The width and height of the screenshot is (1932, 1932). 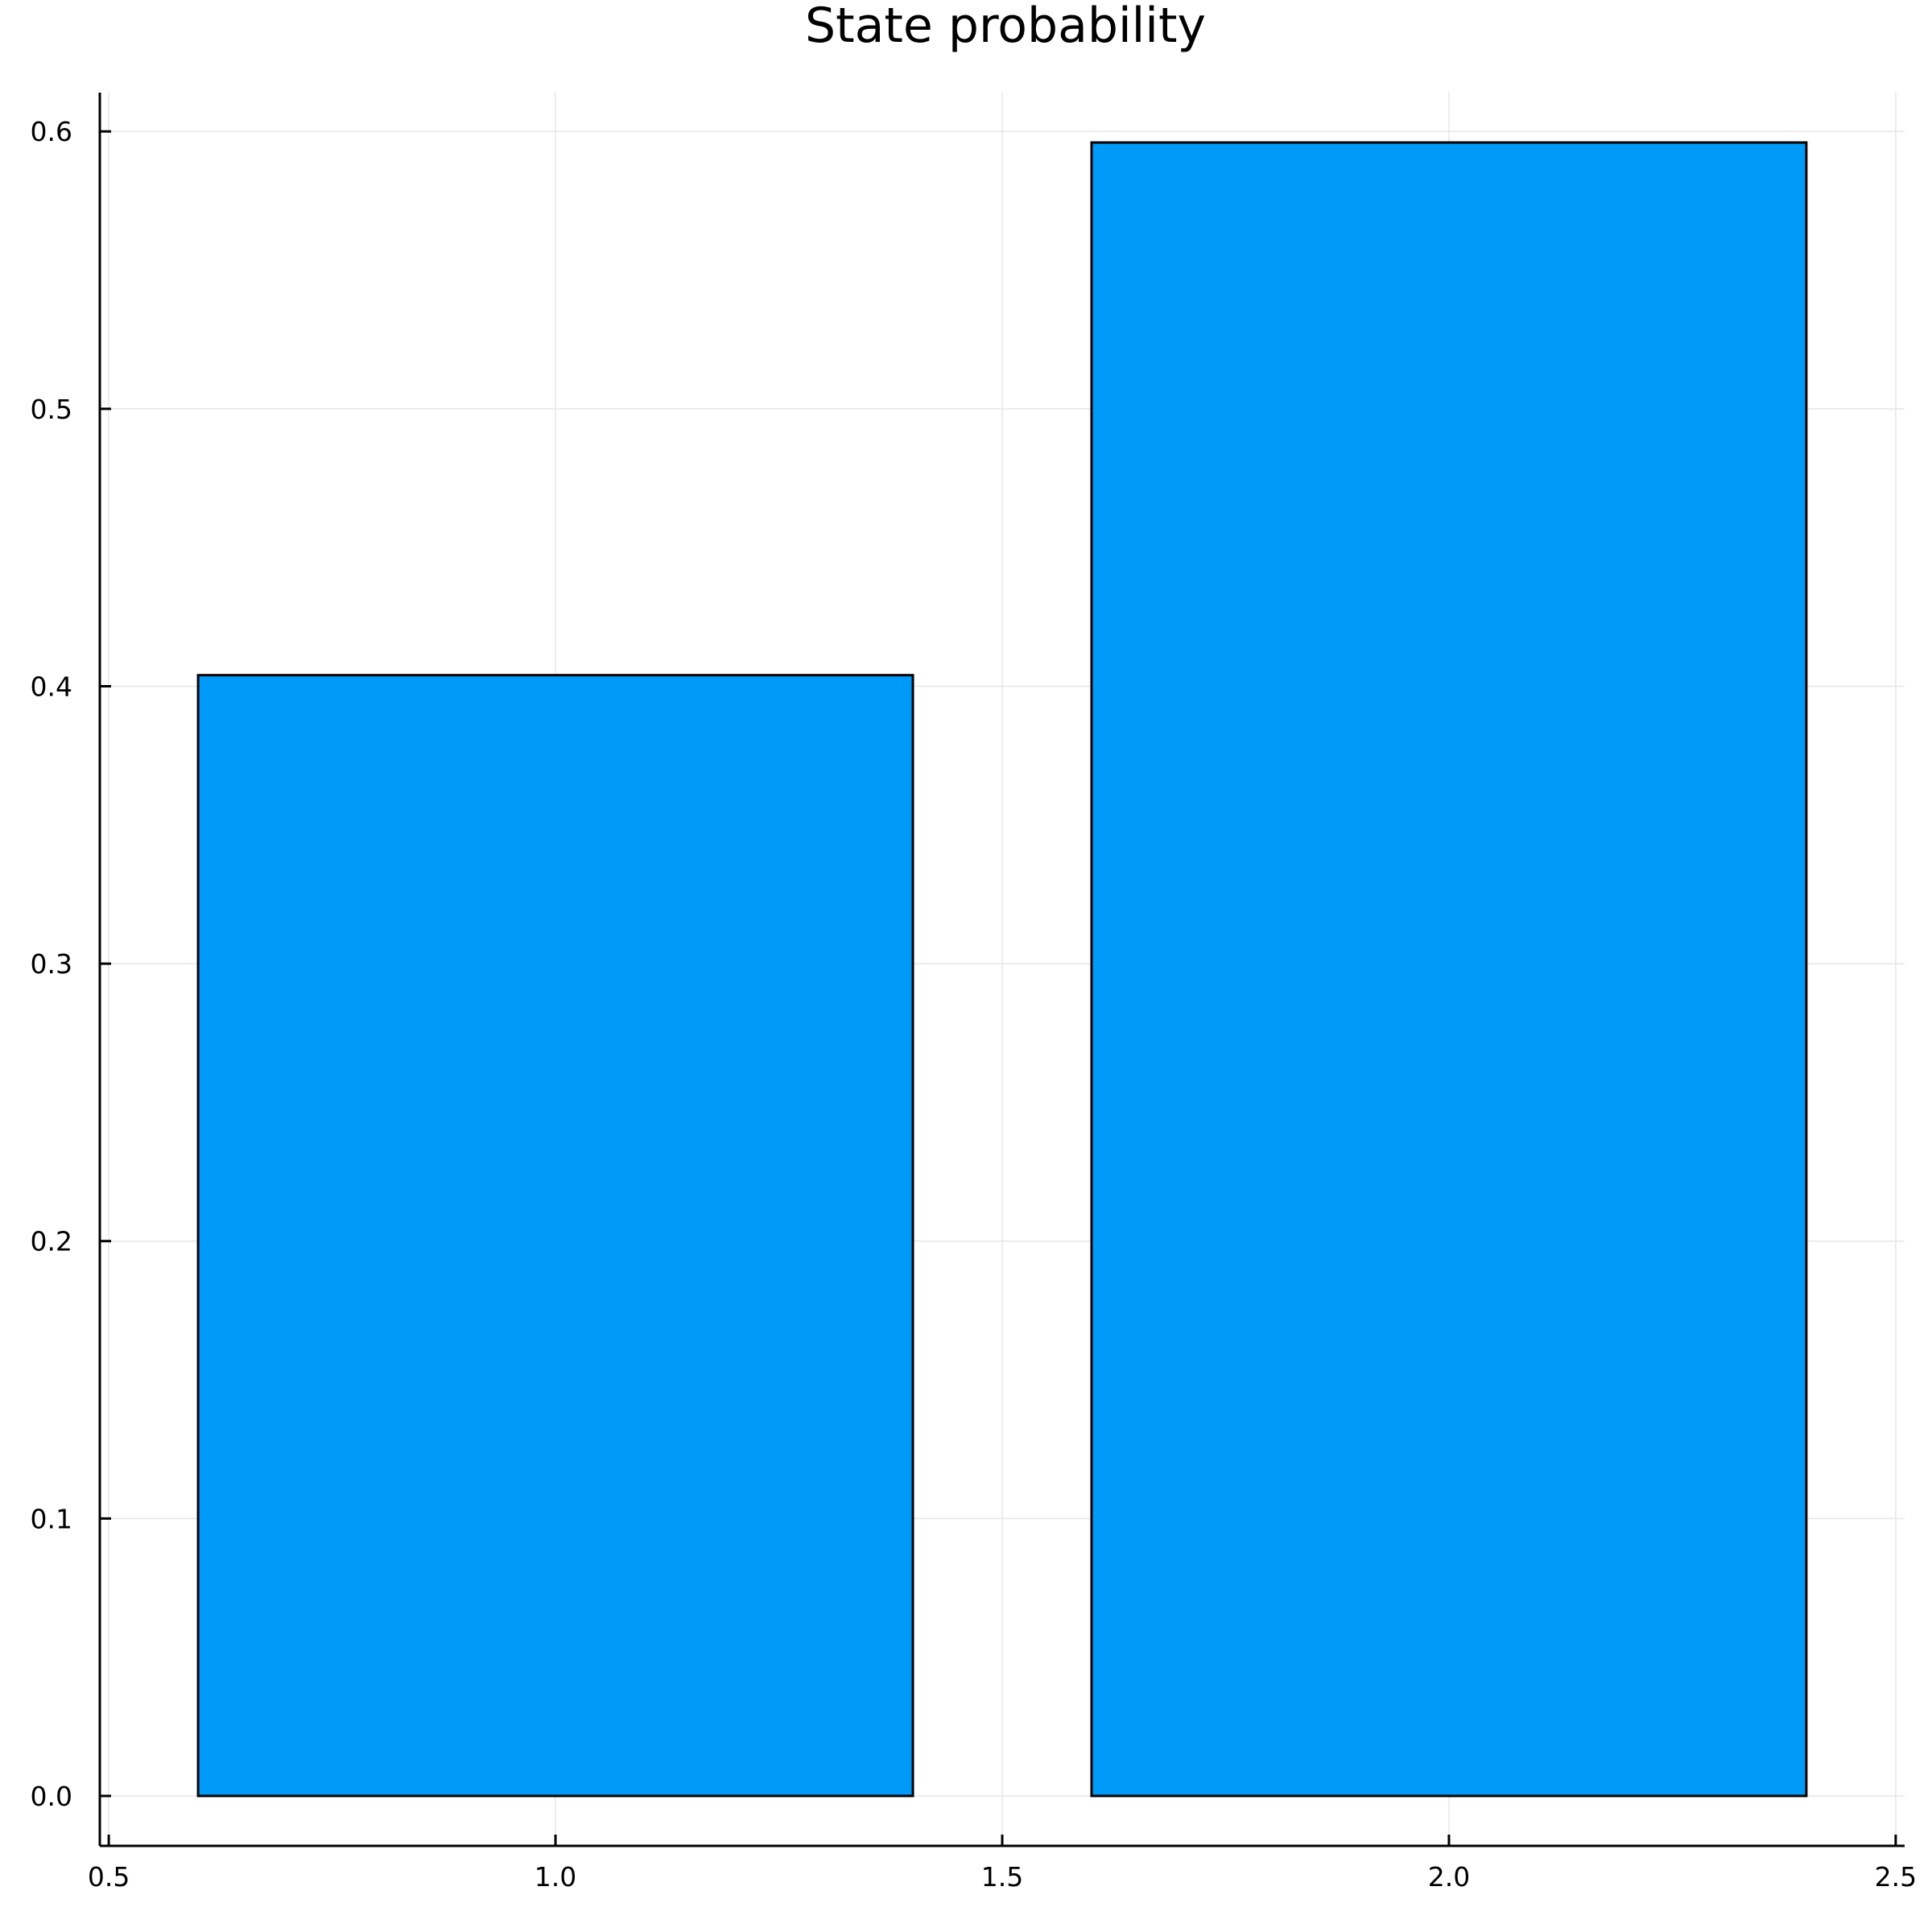 I want to click on y-tick-label-2: 0.2, so click(x=51, y=1241).